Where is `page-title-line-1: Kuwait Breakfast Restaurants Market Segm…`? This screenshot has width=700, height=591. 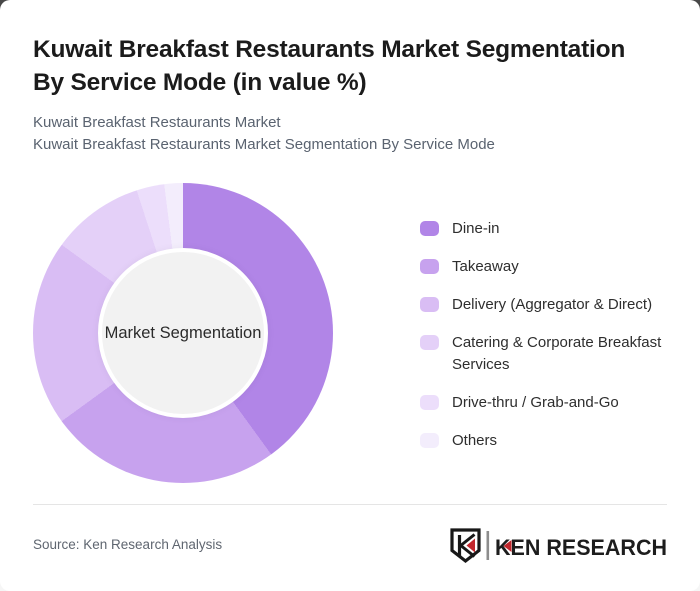 page-title-line-1: Kuwait Breakfast Restaurants Market Segm… is located at coordinates (329, 49).